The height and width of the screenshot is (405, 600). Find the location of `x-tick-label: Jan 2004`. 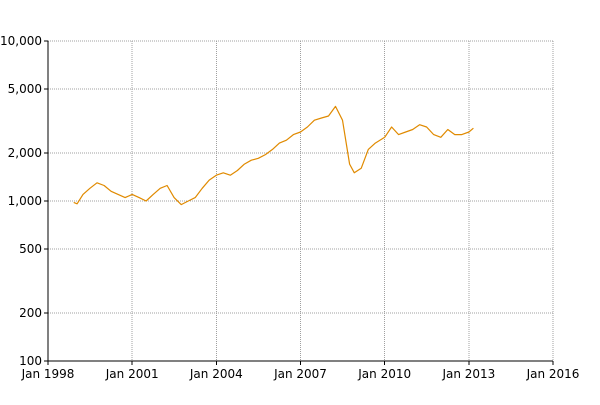

x-tick-label: Jan 2004 is located at coordinates (216, 374).